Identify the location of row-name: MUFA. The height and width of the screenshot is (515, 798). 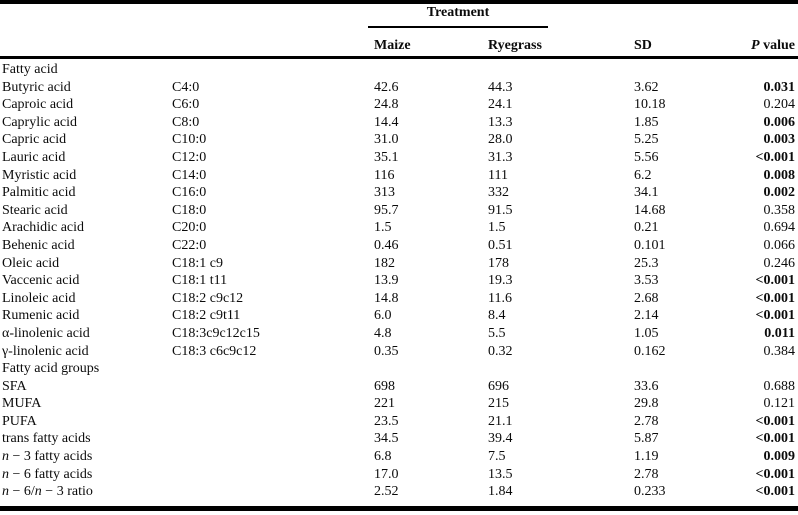
(22, 404).